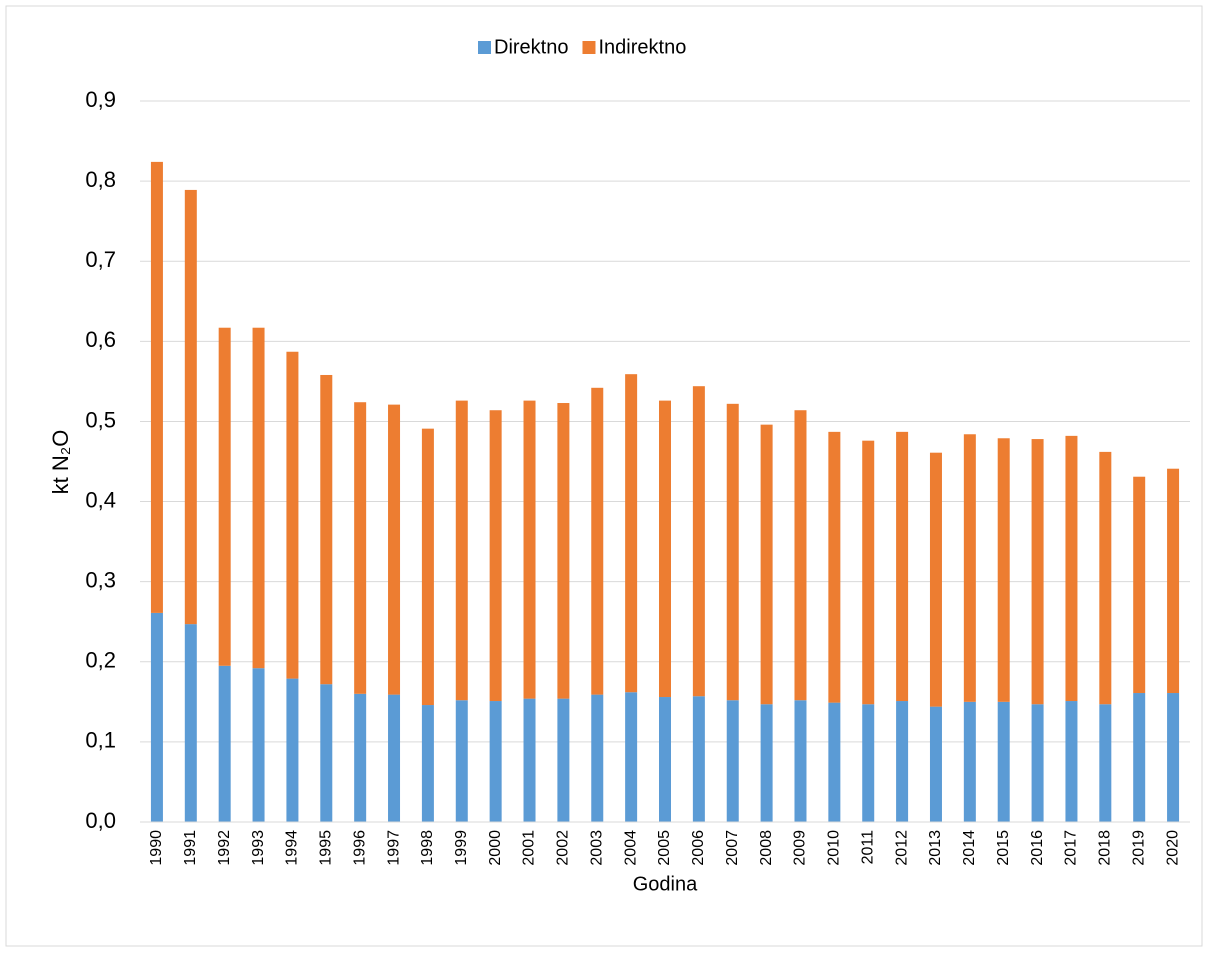  Describe the element at coordinates (224, 848) in the screenshot. I see `x-tick-label: 1992` at that location.